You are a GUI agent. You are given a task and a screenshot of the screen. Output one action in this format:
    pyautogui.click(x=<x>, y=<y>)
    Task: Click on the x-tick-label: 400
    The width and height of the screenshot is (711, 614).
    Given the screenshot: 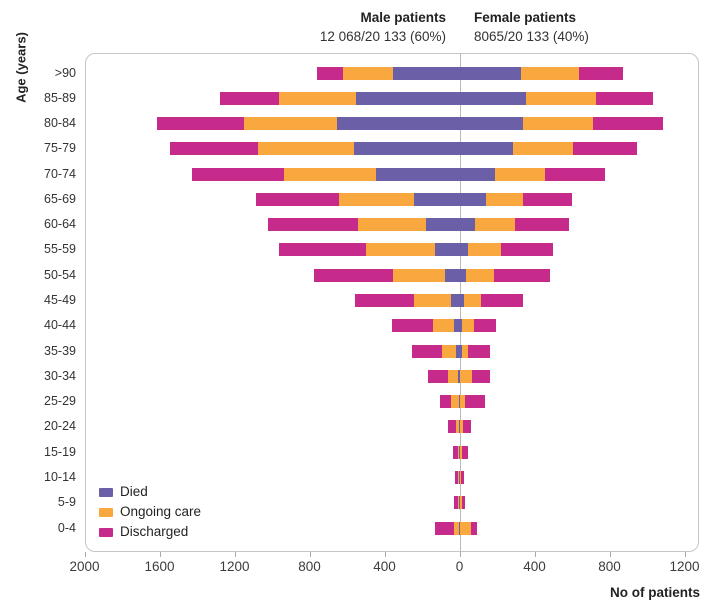 What is the action you would take?
    pyautogui.click(x=384, y=566)
    